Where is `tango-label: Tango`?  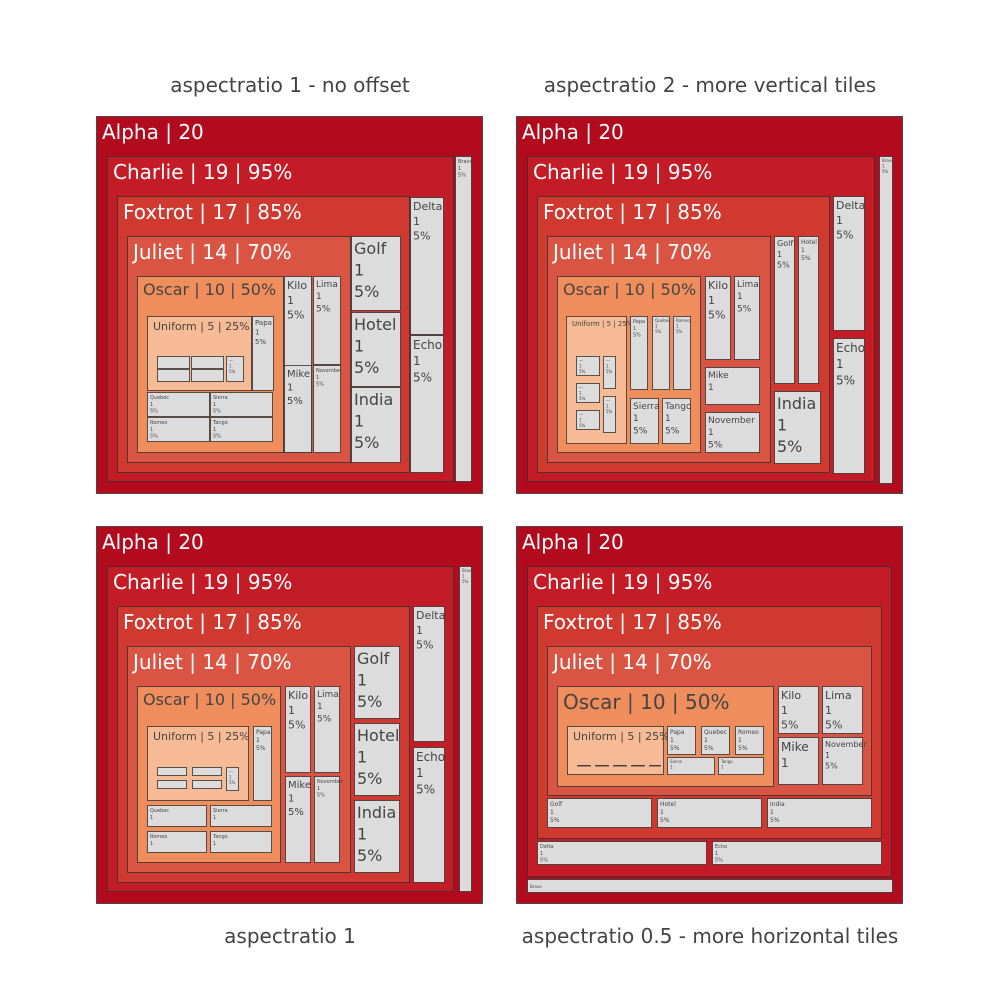 tango-label: Tango is located at coordinates (220, 837).